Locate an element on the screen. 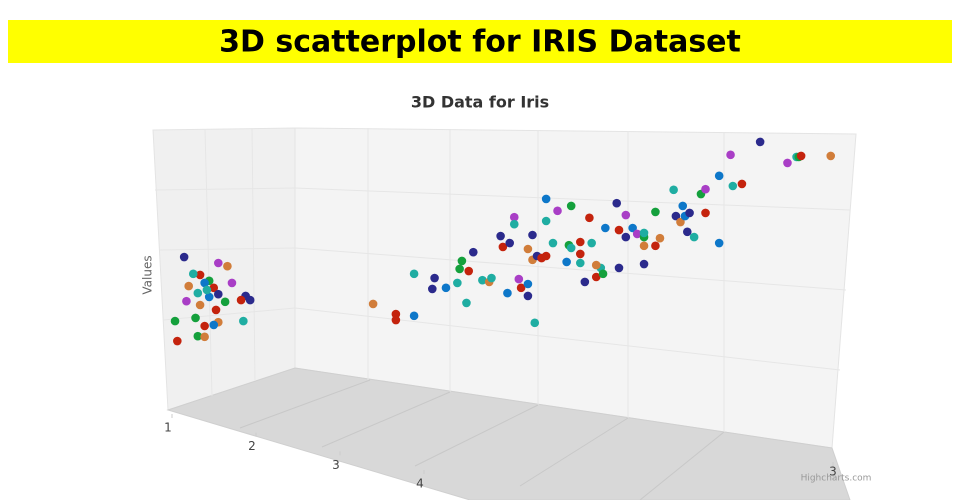 Image resolution: width=960 pixels, height=500 pixels. floor-grid is located at coordinates (482, 439).